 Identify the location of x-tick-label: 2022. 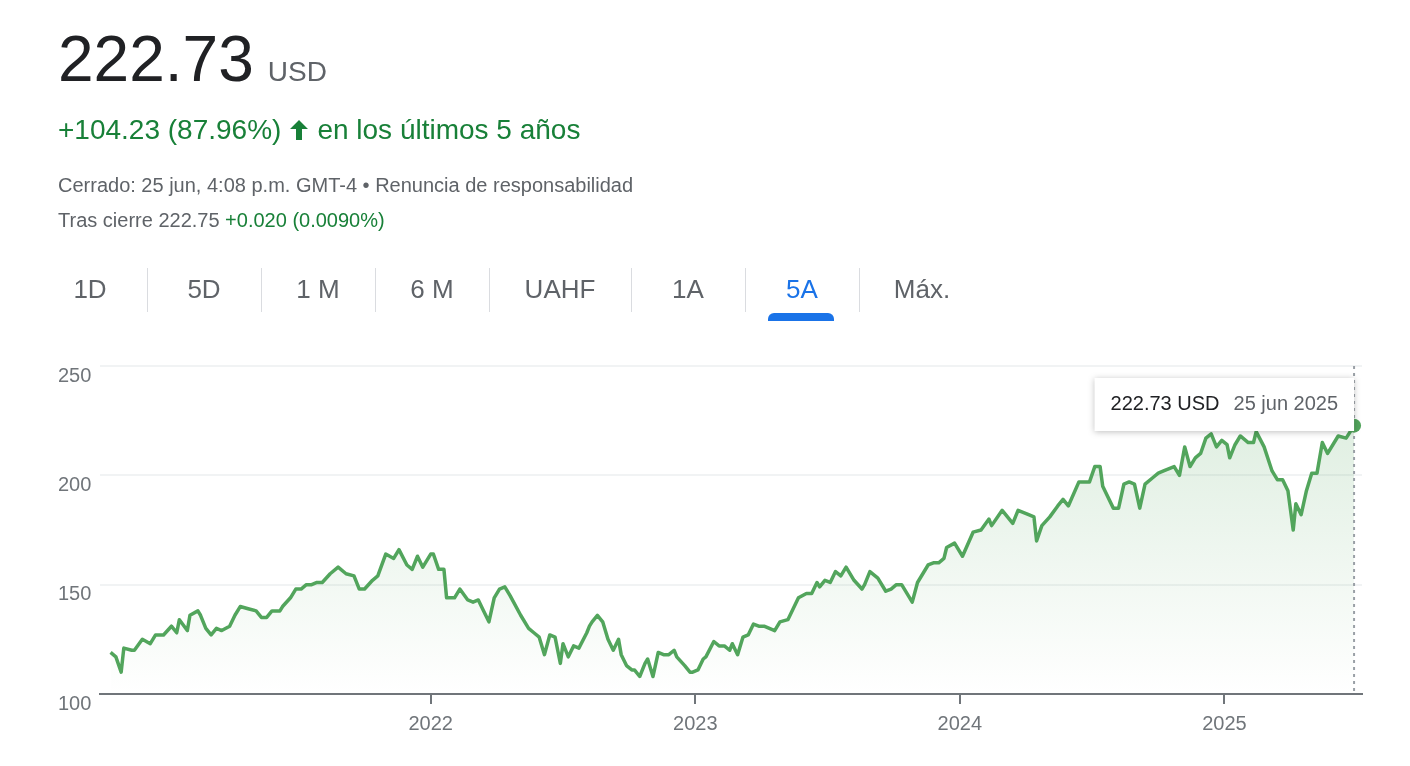
(430, 722).